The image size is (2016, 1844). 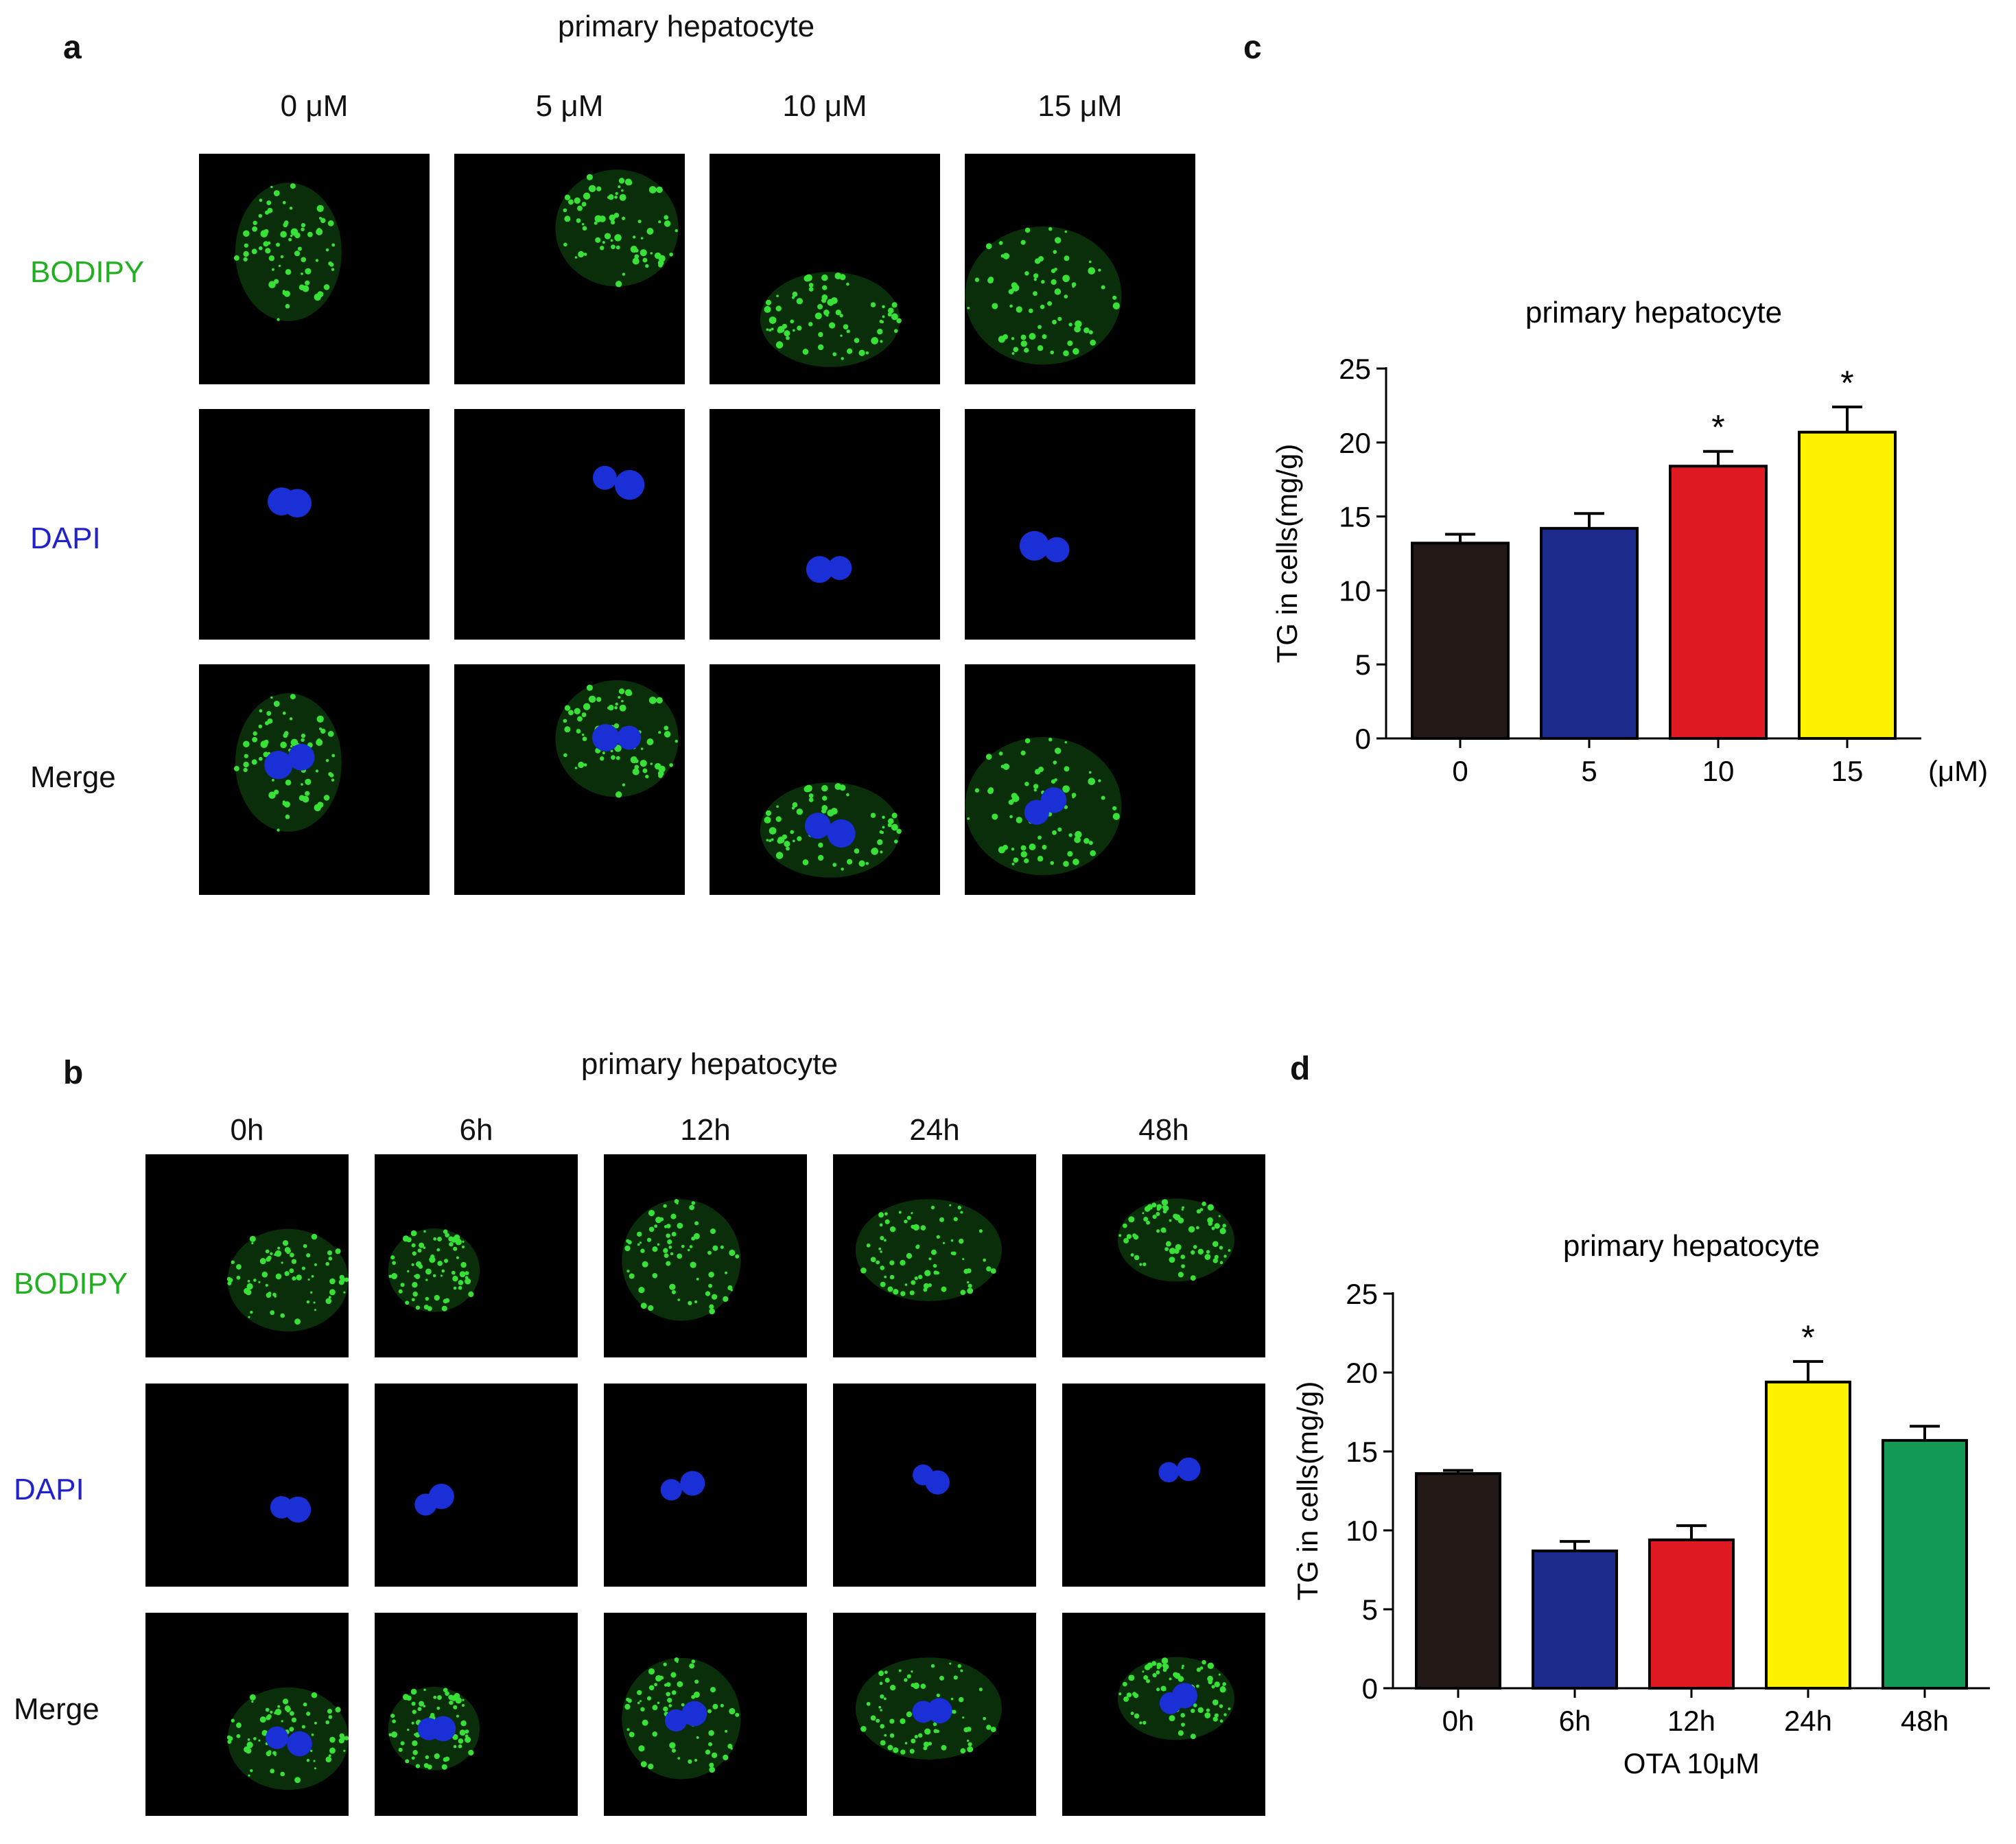 What do you see at coordinates (705, 1130) in the screenshot?
I see `panel-b-col-2: 12h` at bounding box center [705, 1130].